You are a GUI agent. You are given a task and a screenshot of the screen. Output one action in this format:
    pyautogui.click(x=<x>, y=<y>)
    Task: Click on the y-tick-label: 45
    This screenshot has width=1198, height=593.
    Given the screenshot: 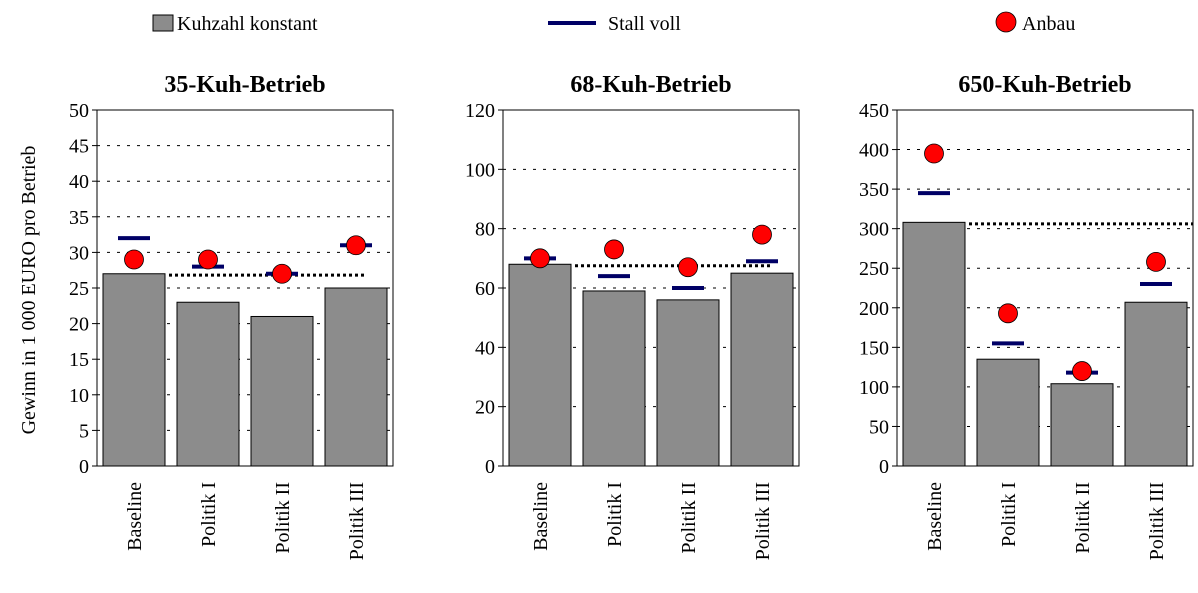 What is the action you would take?
    pyautogui.click(x=79, y=147)
    